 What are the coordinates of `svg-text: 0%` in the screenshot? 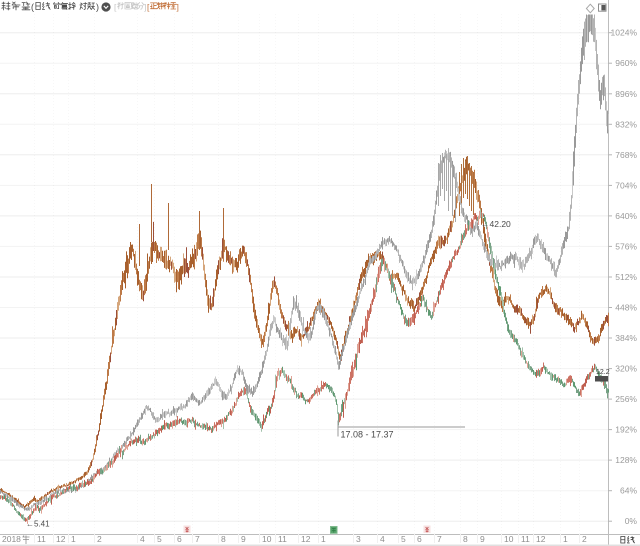 It's located at (631, 521).